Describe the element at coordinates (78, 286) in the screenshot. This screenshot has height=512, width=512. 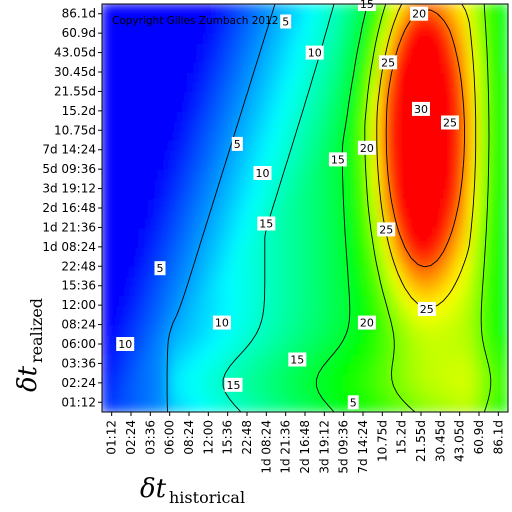
I see `y-tick-label: 15:36` at that location.